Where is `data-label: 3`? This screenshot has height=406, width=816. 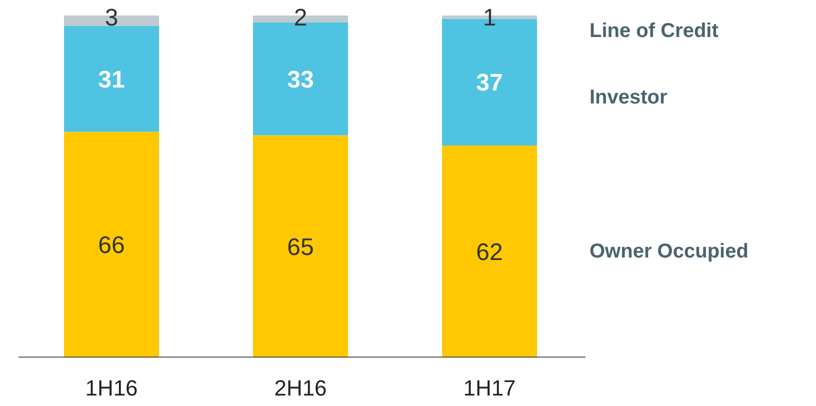 data-label: 3 is located at coordinates (111, 18).